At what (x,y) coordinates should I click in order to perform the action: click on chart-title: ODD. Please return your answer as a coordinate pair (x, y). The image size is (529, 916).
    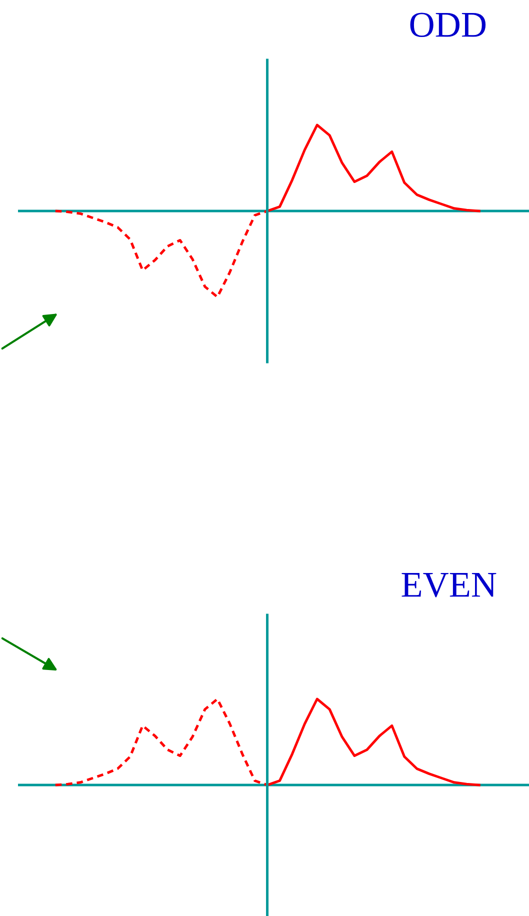
    Looking at the image, I should click on (448, 25).